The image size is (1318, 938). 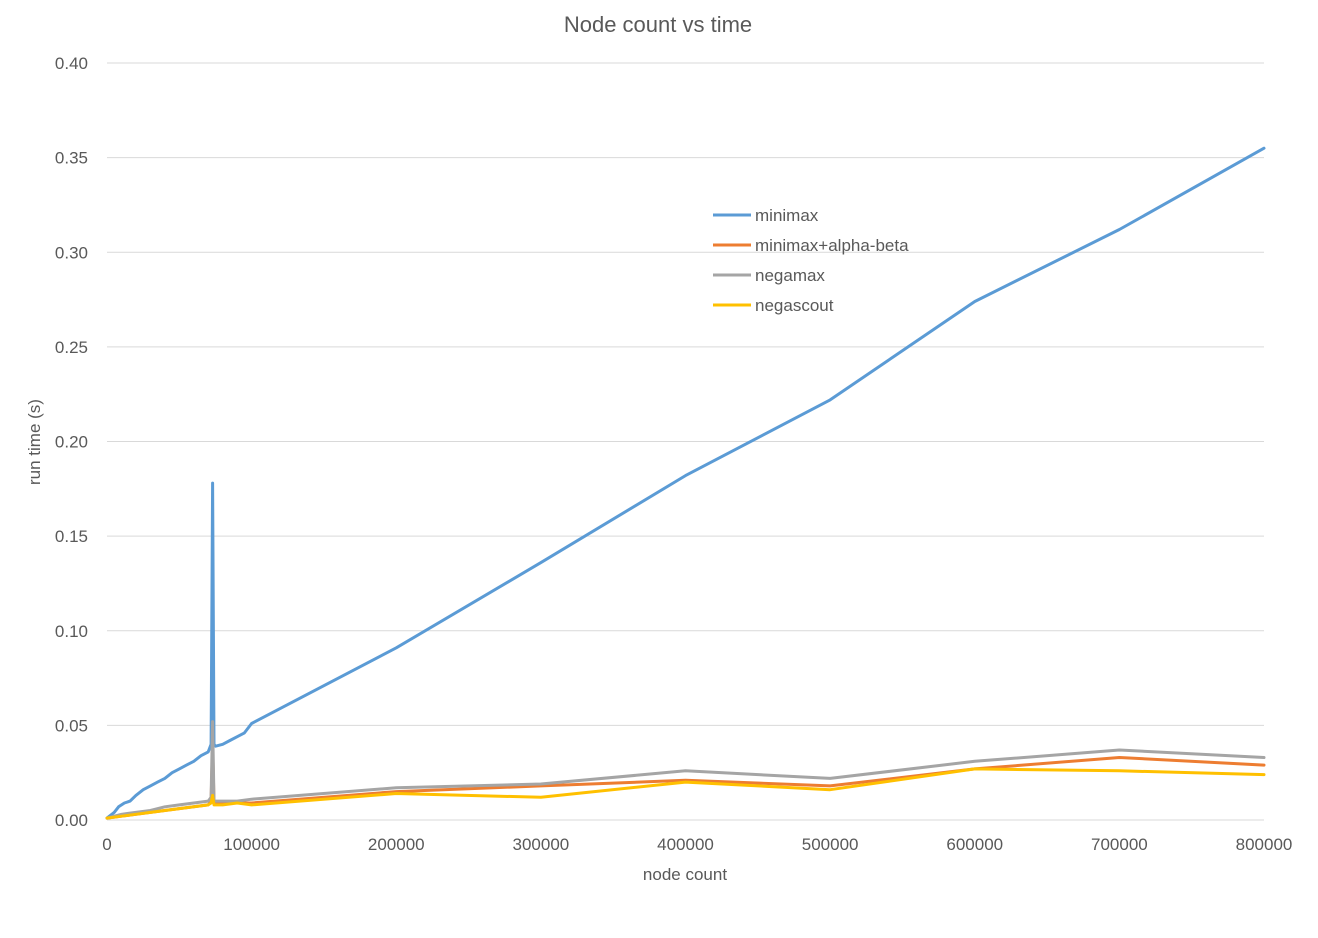 I want to click on y-tick-label: 0.20, so click(x=71, y=442).